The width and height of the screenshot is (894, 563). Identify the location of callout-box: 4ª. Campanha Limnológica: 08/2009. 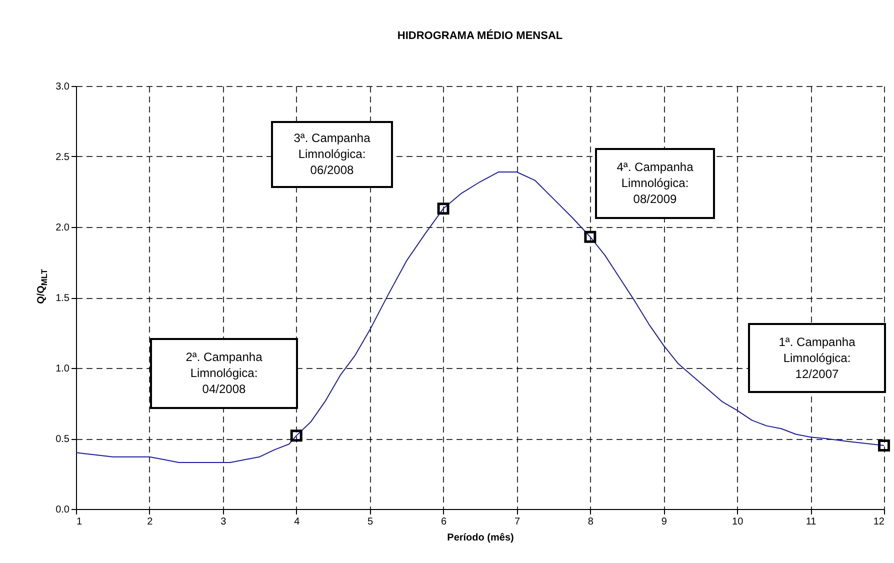
(655, 183).